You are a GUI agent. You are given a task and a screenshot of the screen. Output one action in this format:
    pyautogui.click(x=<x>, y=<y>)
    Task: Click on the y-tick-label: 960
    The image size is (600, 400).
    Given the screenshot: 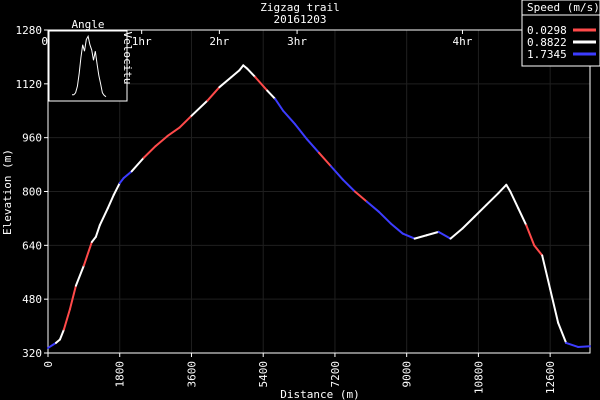 What is the action you would take?
    pyautogui.click(x=32, y=138)
    